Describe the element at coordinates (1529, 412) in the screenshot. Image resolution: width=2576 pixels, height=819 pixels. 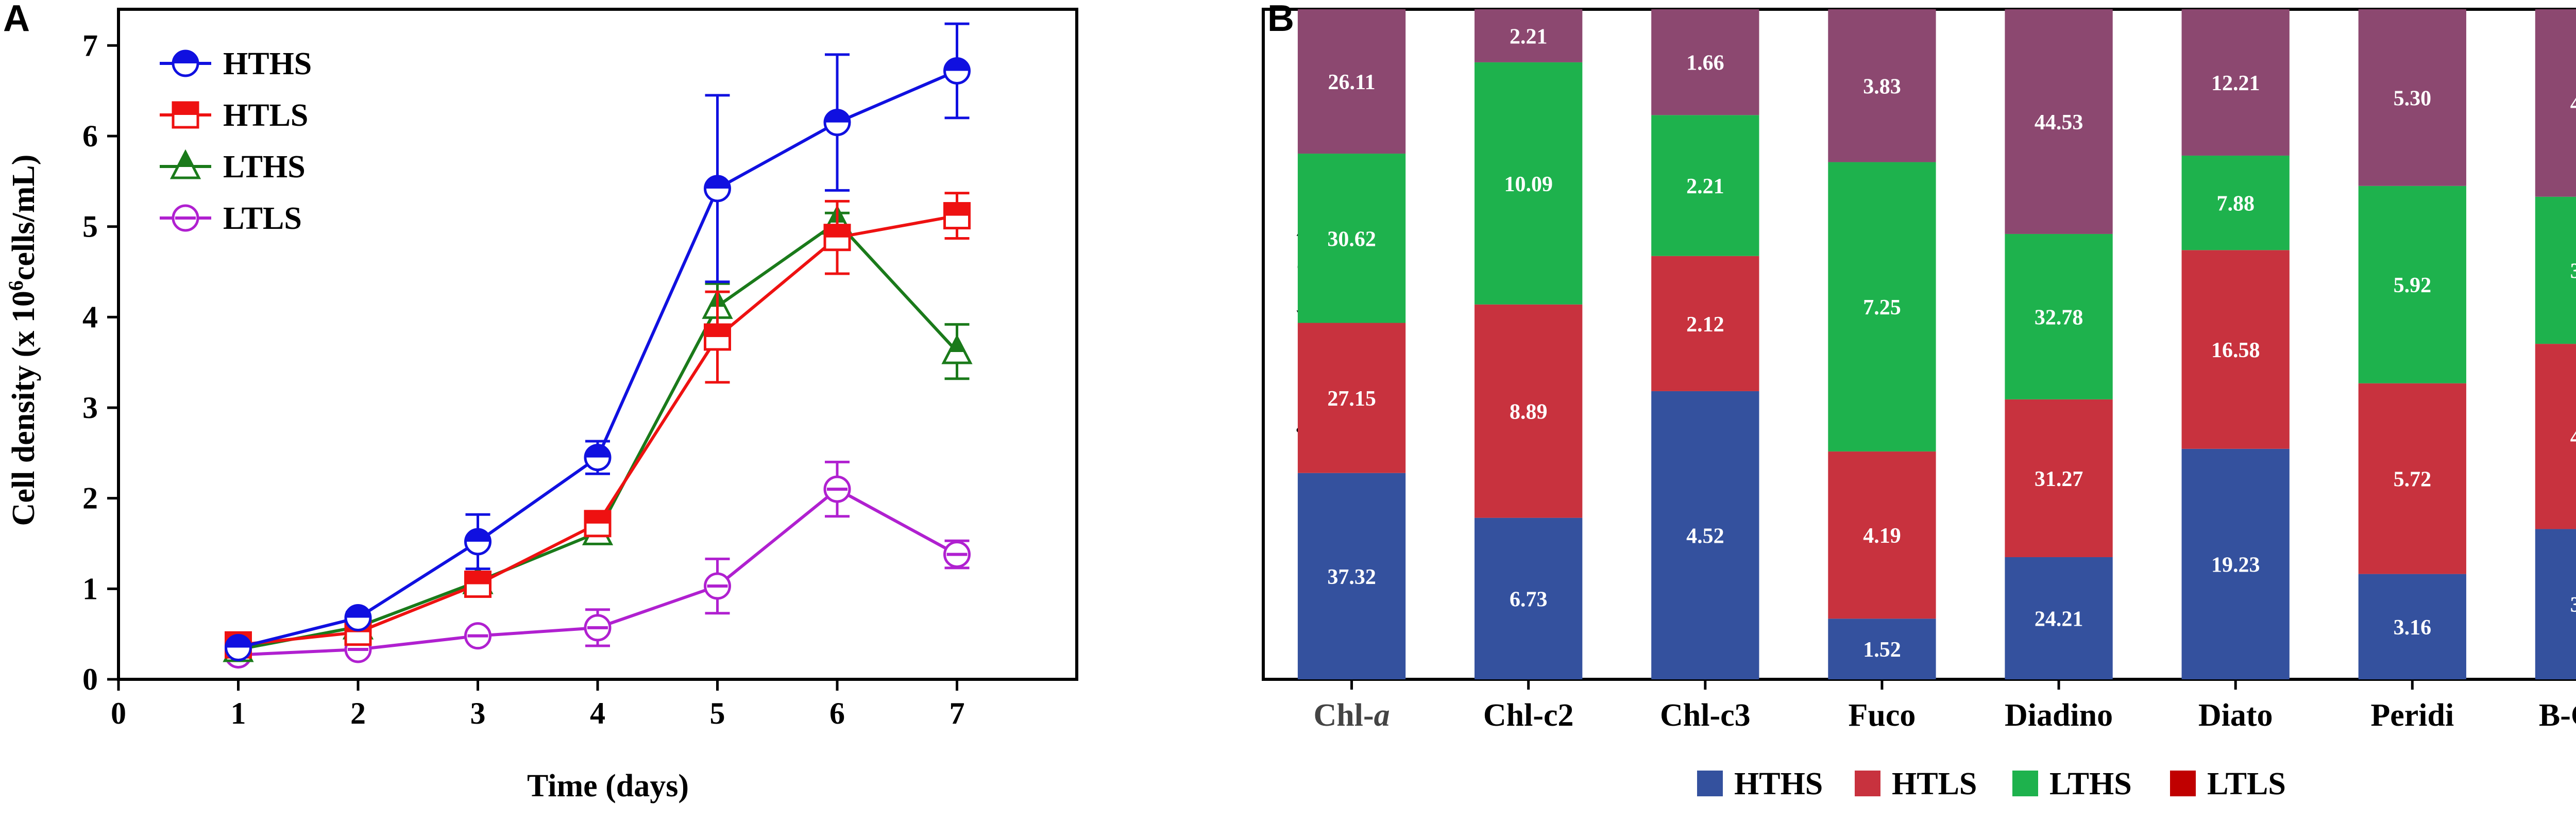
I see `data-label: 8.89` at that location.